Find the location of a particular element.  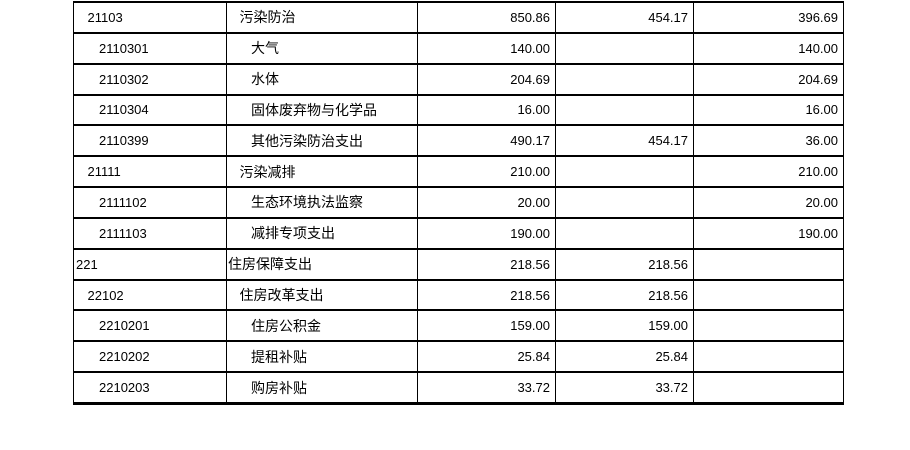

table-row: 2210202 提租补贴 25.84 25.84 is located at coordinates (458, 358).